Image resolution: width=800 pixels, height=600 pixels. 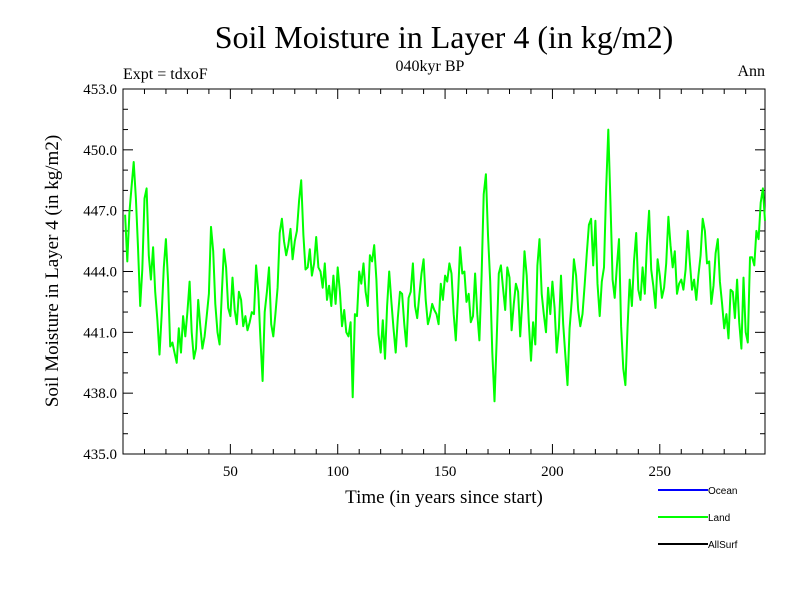 What do you see at coordinates (444, 497) in the screenshot?
I see `x-axis-label: Time (in years since start)` at bounding box center [444, 497].